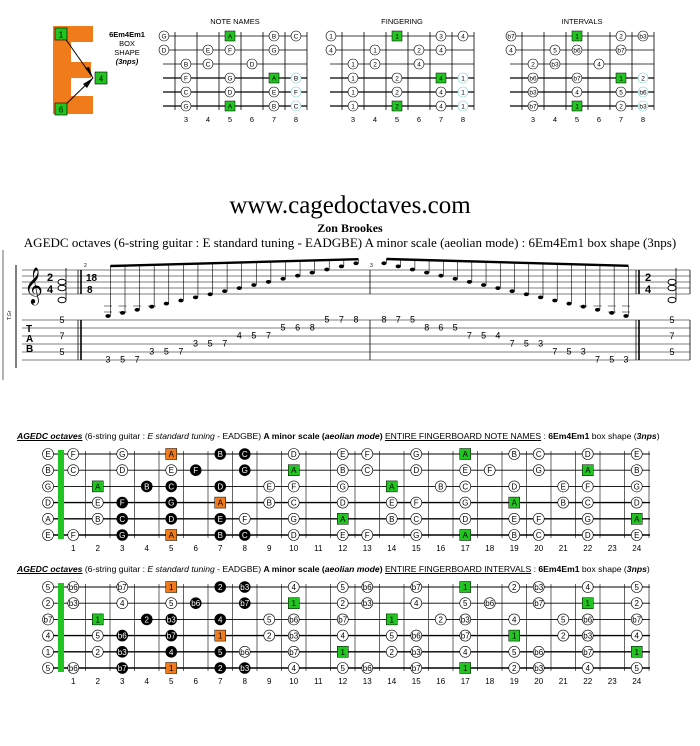 The height and width of the screenshot is (746, 700). I want to click on board2-note-label: b6, so click(73, 587).